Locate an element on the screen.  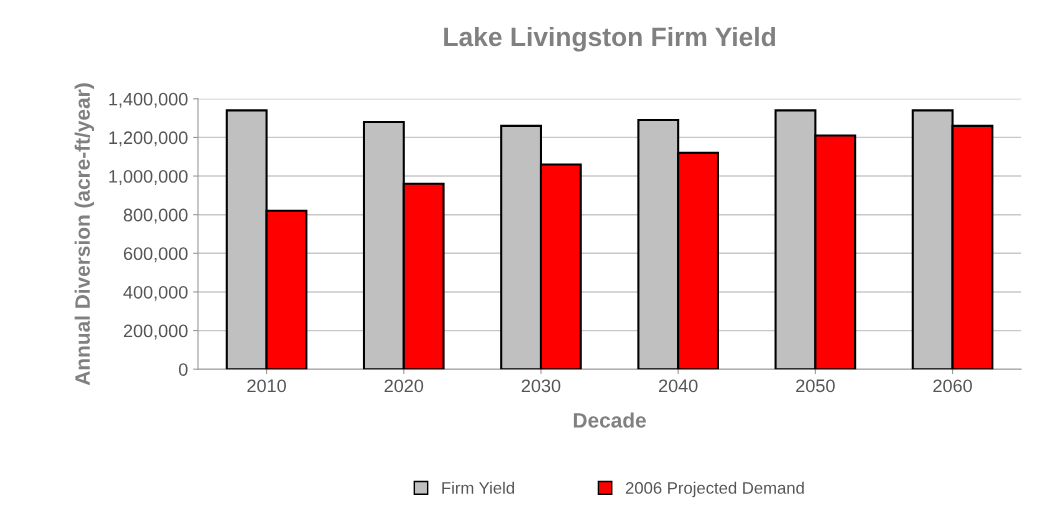
x-tick-label: 2030 is located at coordinates (541, 386).